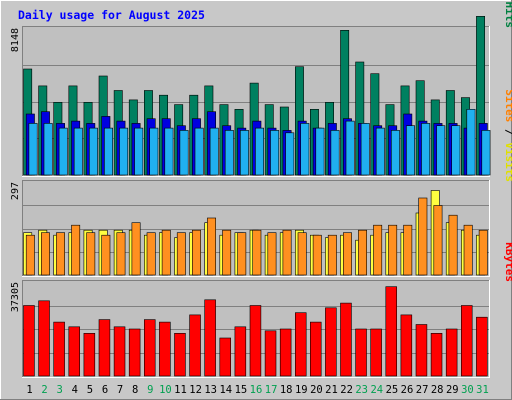  What do you see at coordinates (75, 390) in the screenshot?
I see `x-tick-label-day-4: 4` at bounding box center [75, 390].